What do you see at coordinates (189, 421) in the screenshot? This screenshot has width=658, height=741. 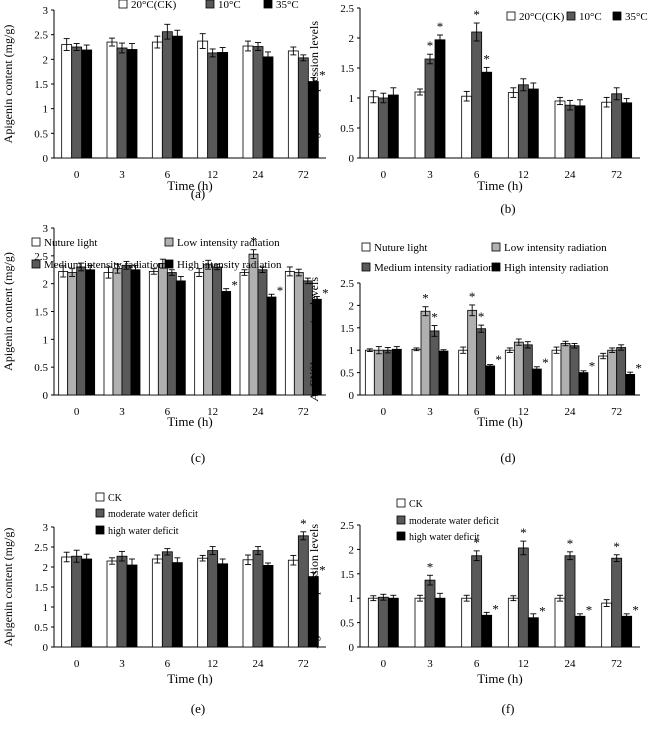 I see `x-axis-title: Time (h)` at bounding box center [189, 421].